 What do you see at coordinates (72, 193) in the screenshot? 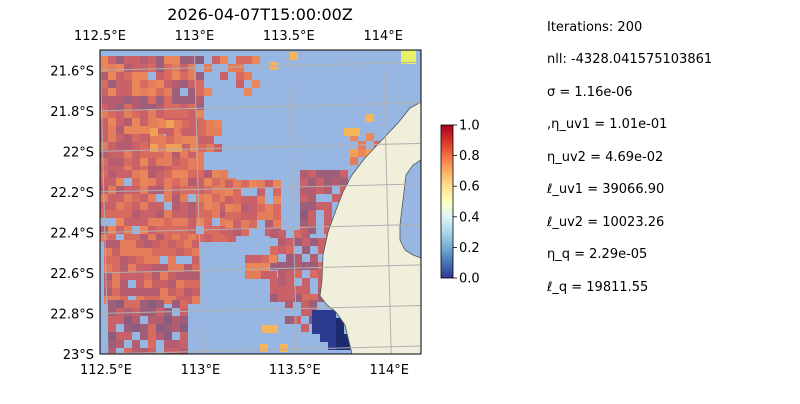
I see `lat-tick-label-3: 22.2°S` at bounding box center [72, 193].